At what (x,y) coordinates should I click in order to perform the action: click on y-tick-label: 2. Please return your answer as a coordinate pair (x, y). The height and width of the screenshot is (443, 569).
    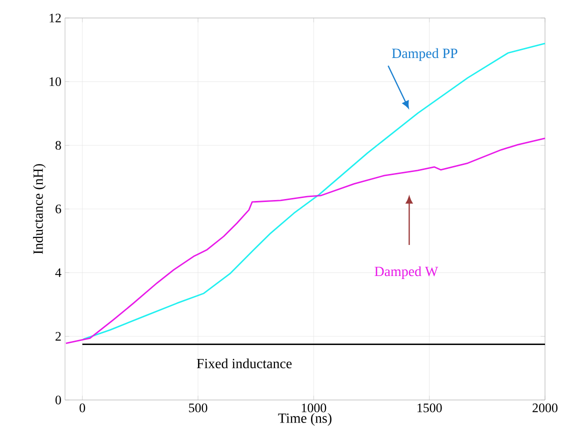
    Looking at the image, I should click on (58, 336).